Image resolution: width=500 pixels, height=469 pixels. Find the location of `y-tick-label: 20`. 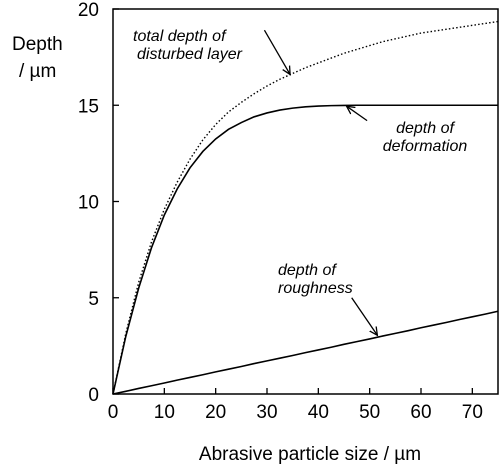

y-tick-label: 20 is located at coordinates (88, 10).